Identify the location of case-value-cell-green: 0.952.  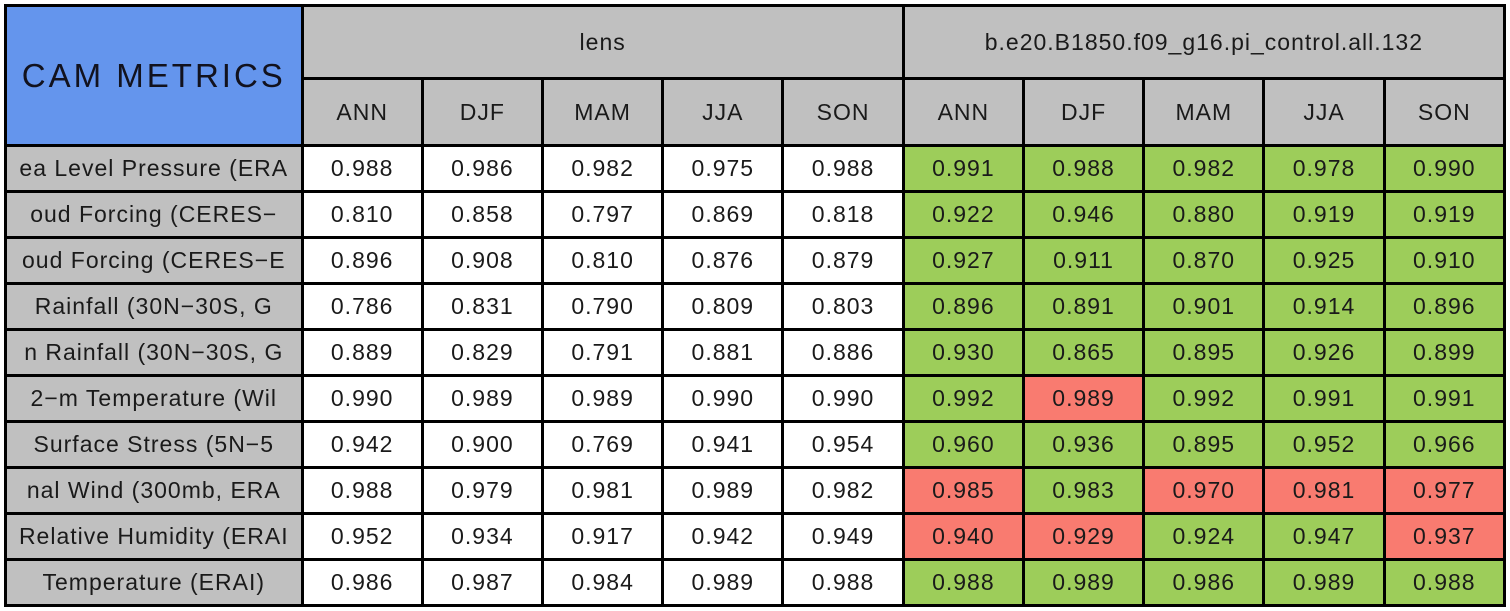
(1324, 444).